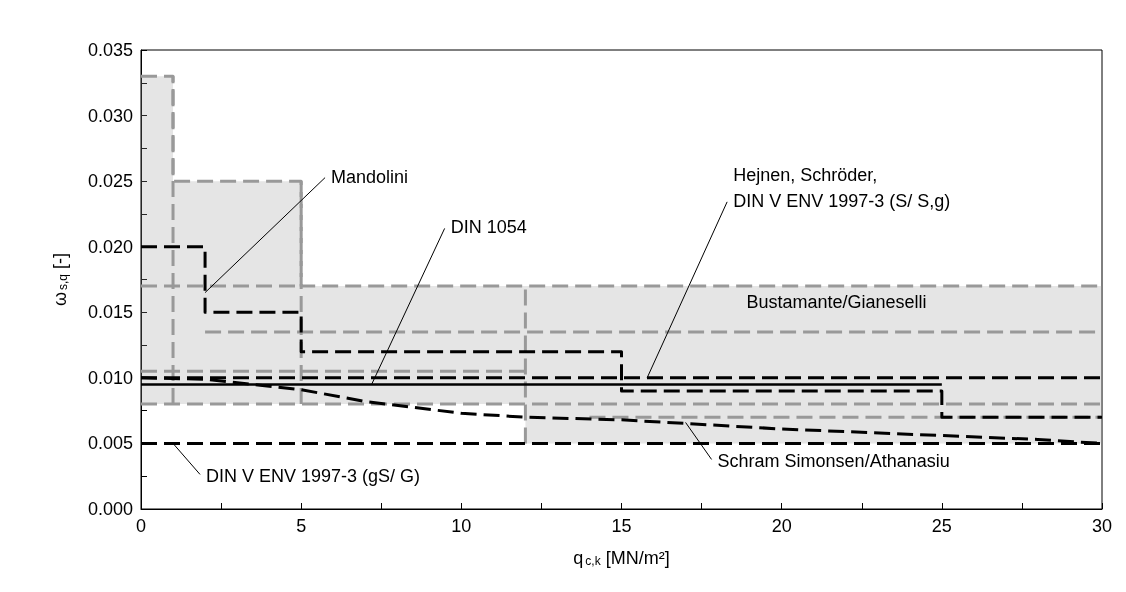 The height and width of the screenshot is (592, 1126). What do you see at coordinates (110, 246) in the screenshot?
I see `y-tick-label: 0.020` at bounding box center [110, 246].